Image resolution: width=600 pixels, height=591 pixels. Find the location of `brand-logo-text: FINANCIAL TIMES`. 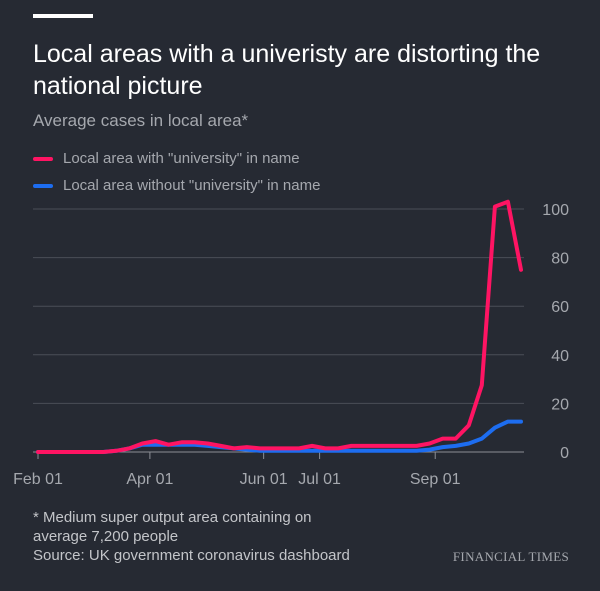

brand-logo-text: FINANCIAL TIMES is located at coordinates (510, 556).